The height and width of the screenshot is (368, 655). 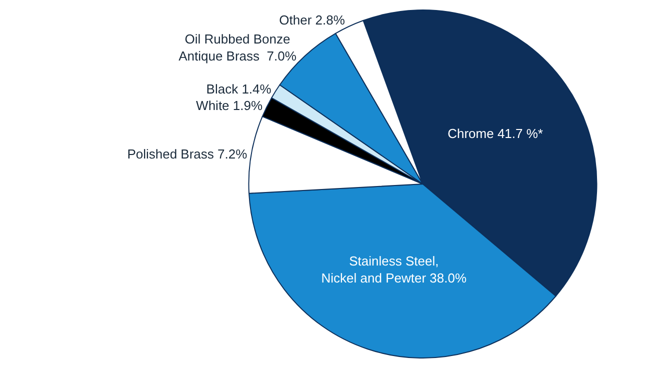 I want to click on slice-label: Oil Rubbed Bonze Antique Brass 7.0%, so click(x=237, y=48).